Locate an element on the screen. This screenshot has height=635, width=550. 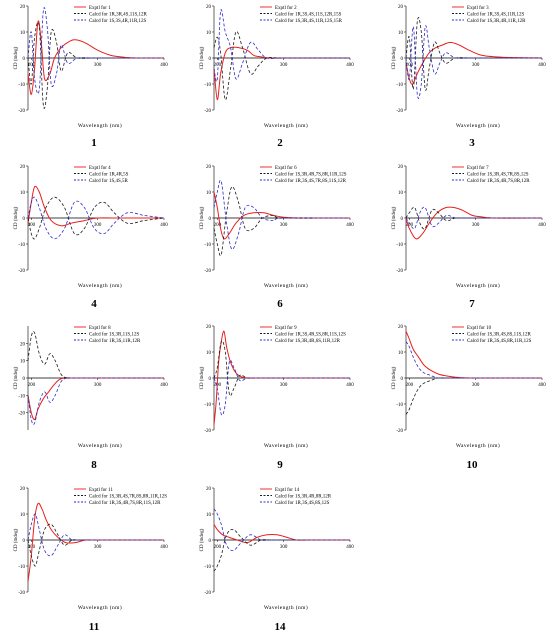
legend-label: Exptl for 9 is located at coordinates (286, 328).